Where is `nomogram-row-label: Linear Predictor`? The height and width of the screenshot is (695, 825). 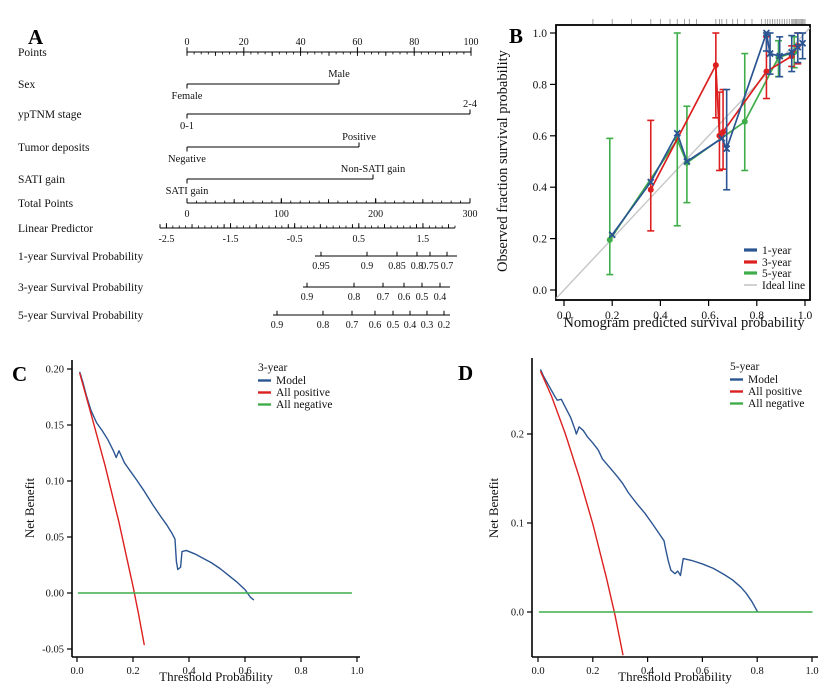
nomogram-row-label: Linear Predictor is located at coordinates (55, 229).